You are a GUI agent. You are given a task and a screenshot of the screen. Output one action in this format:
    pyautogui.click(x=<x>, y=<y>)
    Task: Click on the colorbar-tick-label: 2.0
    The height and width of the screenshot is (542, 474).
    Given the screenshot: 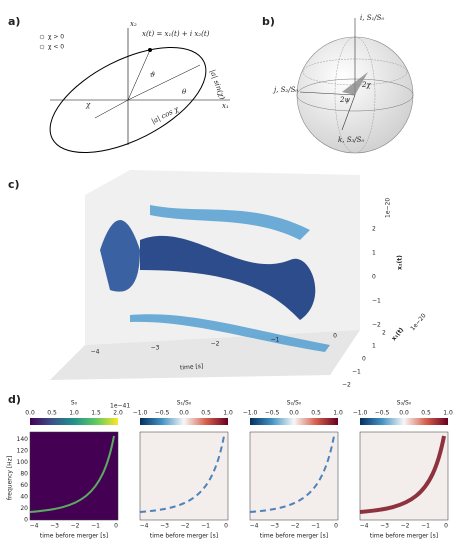 What is the action you would take?
    pyautogui.click(x=118, y=413)
    